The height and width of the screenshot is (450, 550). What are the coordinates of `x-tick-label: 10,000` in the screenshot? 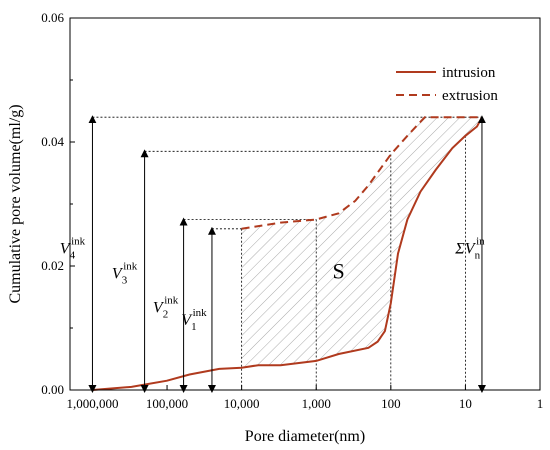 It's located at (242, 403).